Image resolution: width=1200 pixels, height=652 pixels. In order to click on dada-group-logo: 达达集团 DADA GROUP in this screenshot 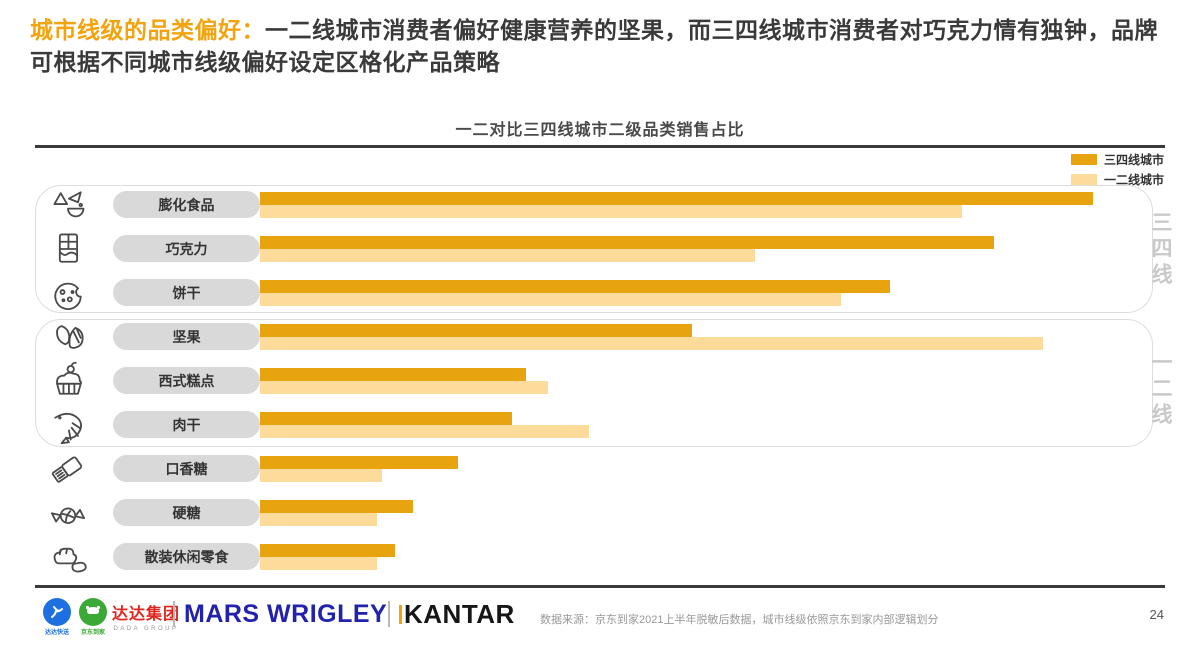, I will do `click(146, 616)`.